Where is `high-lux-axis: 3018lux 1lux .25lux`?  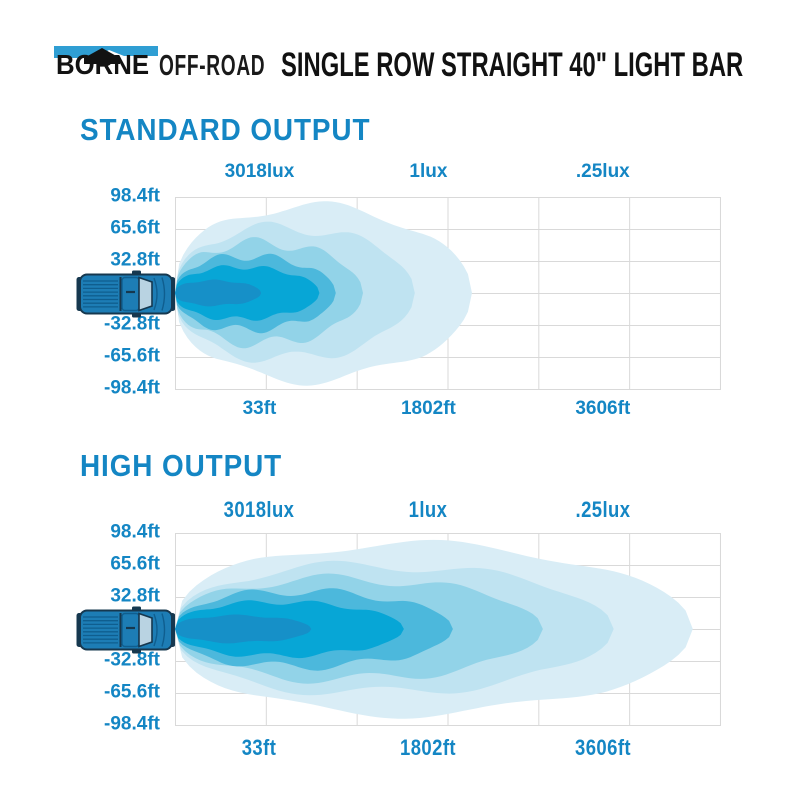
high-lux-axis: 3018lux 1lux .25lux is located at coordinates (447, 509).